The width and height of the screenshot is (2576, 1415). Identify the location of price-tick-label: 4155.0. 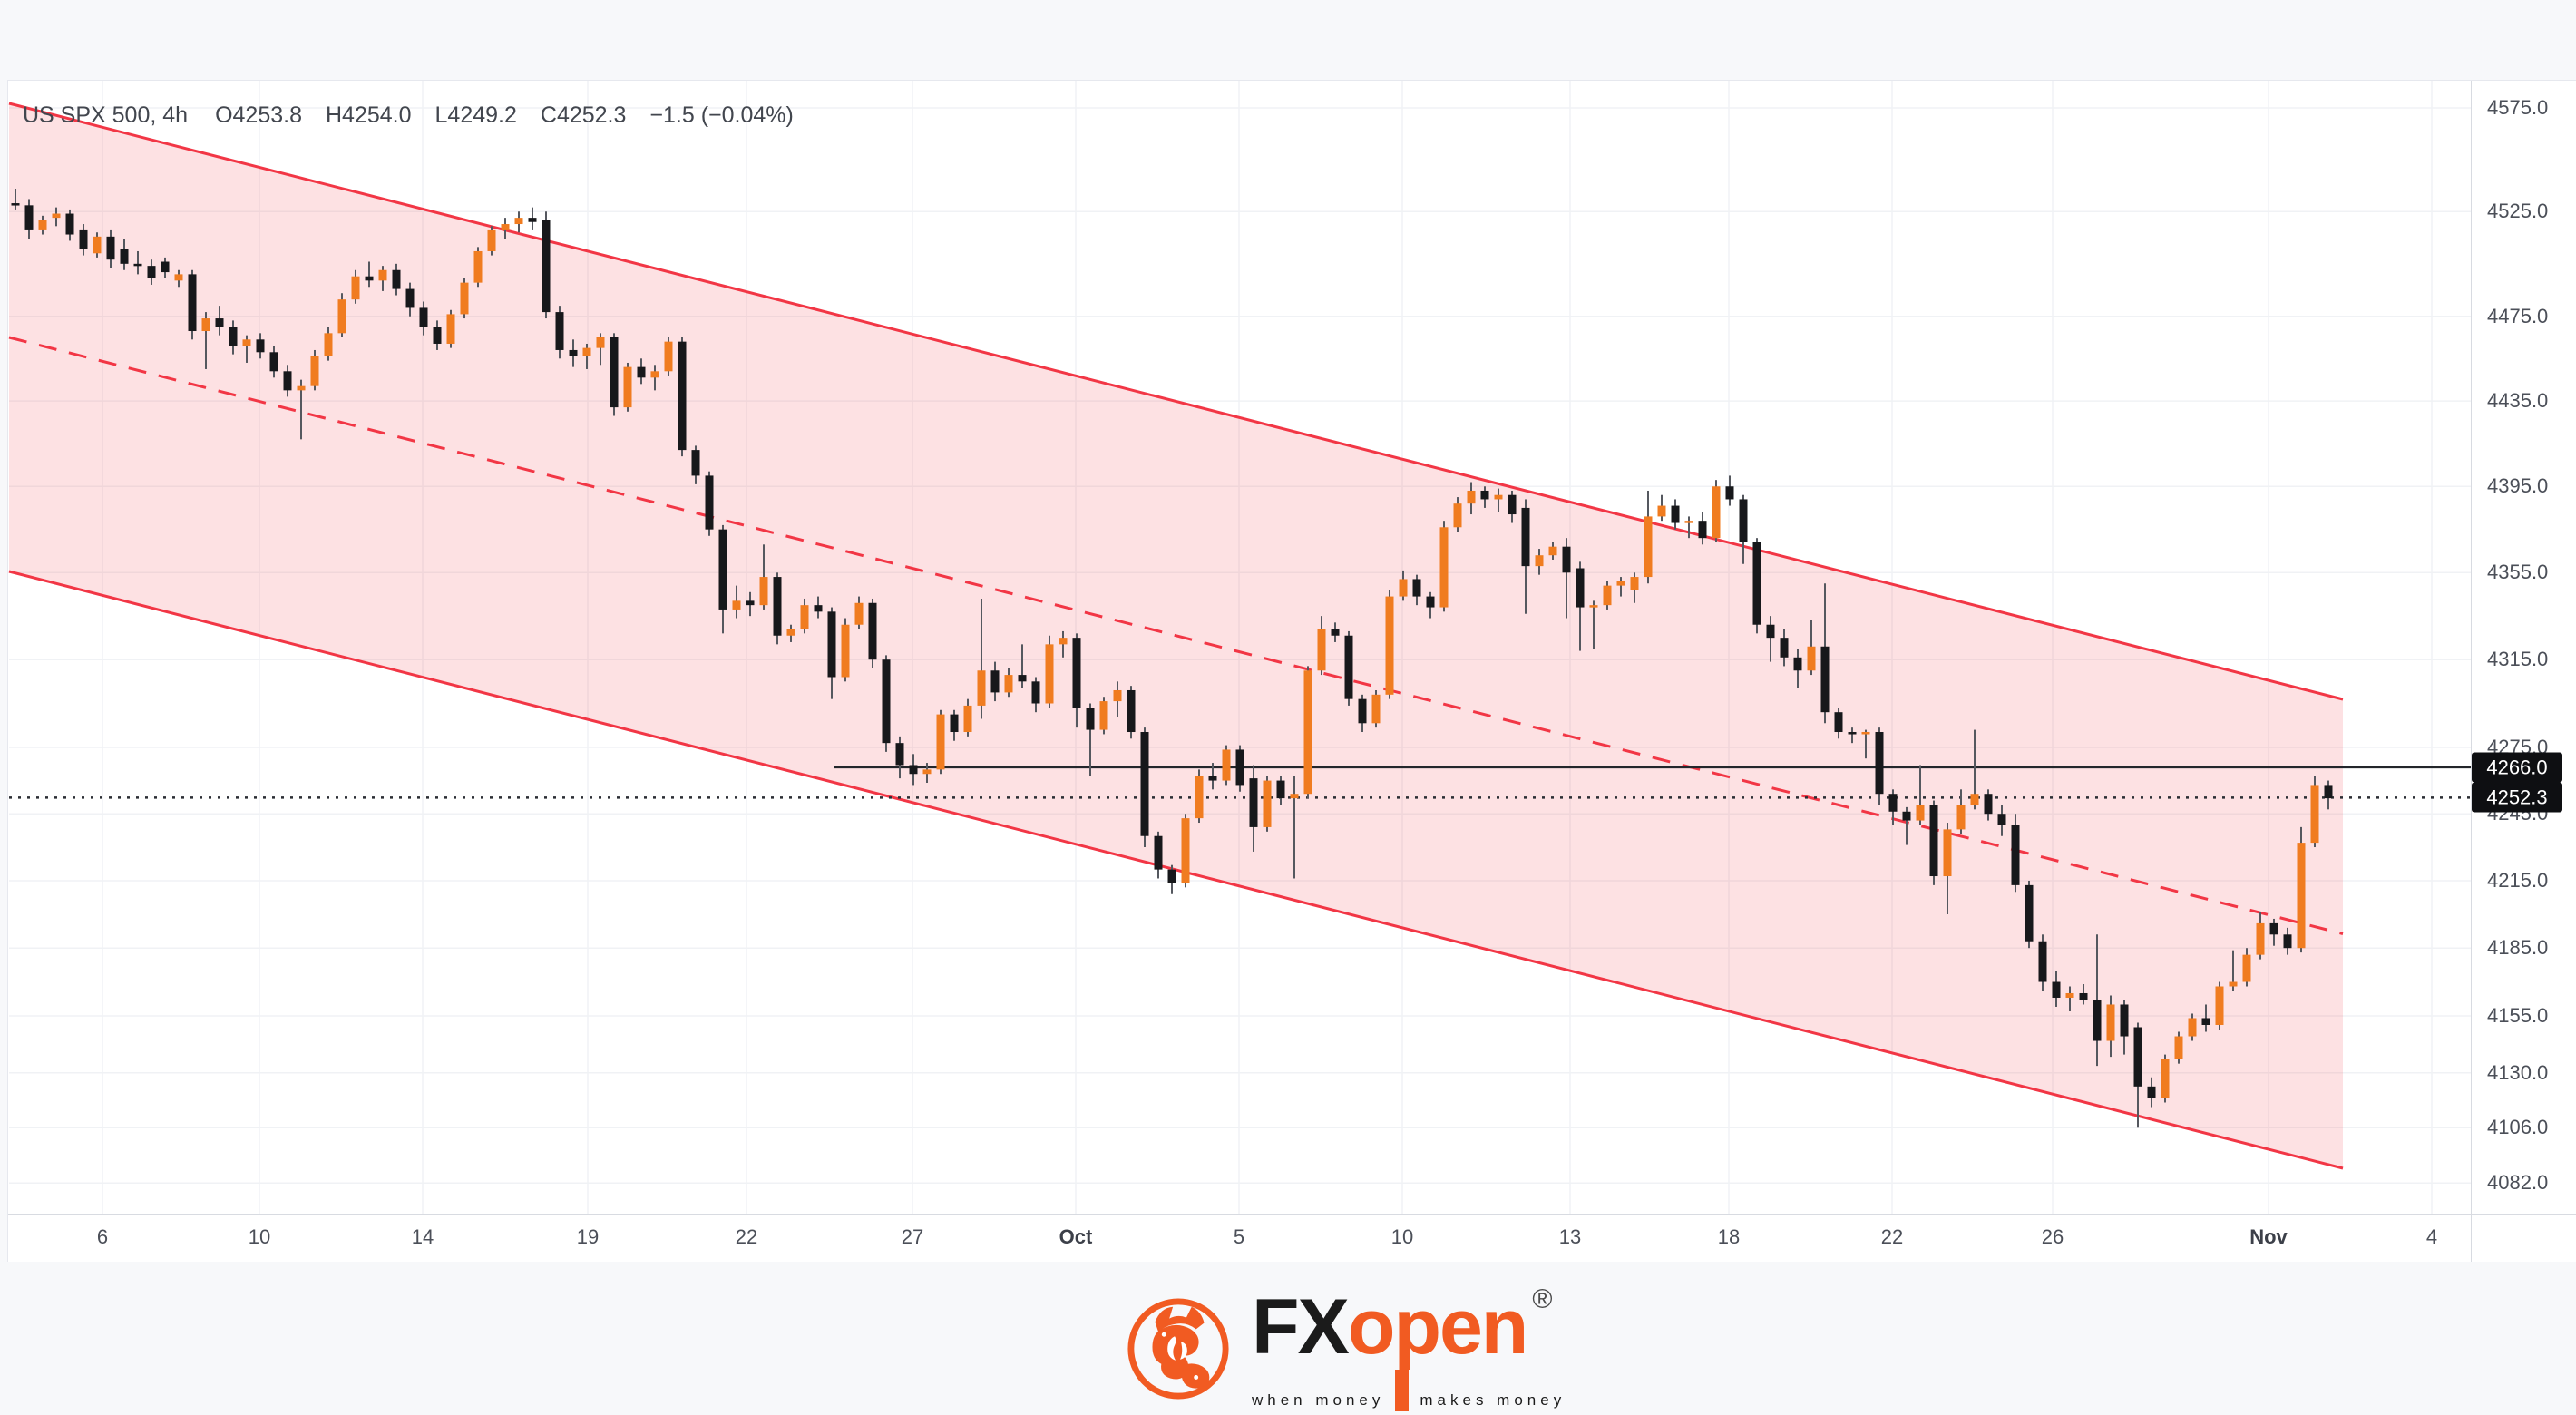
(2518, 1015).